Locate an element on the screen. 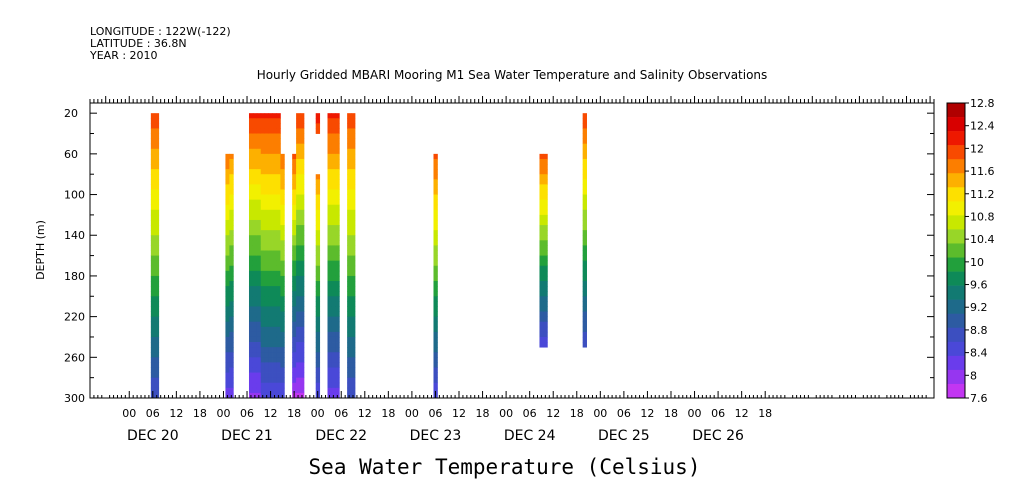 The height and width of the screenshot is (504, 1009). x-day-label: DEC 26 is located at coordinates (718, 436).